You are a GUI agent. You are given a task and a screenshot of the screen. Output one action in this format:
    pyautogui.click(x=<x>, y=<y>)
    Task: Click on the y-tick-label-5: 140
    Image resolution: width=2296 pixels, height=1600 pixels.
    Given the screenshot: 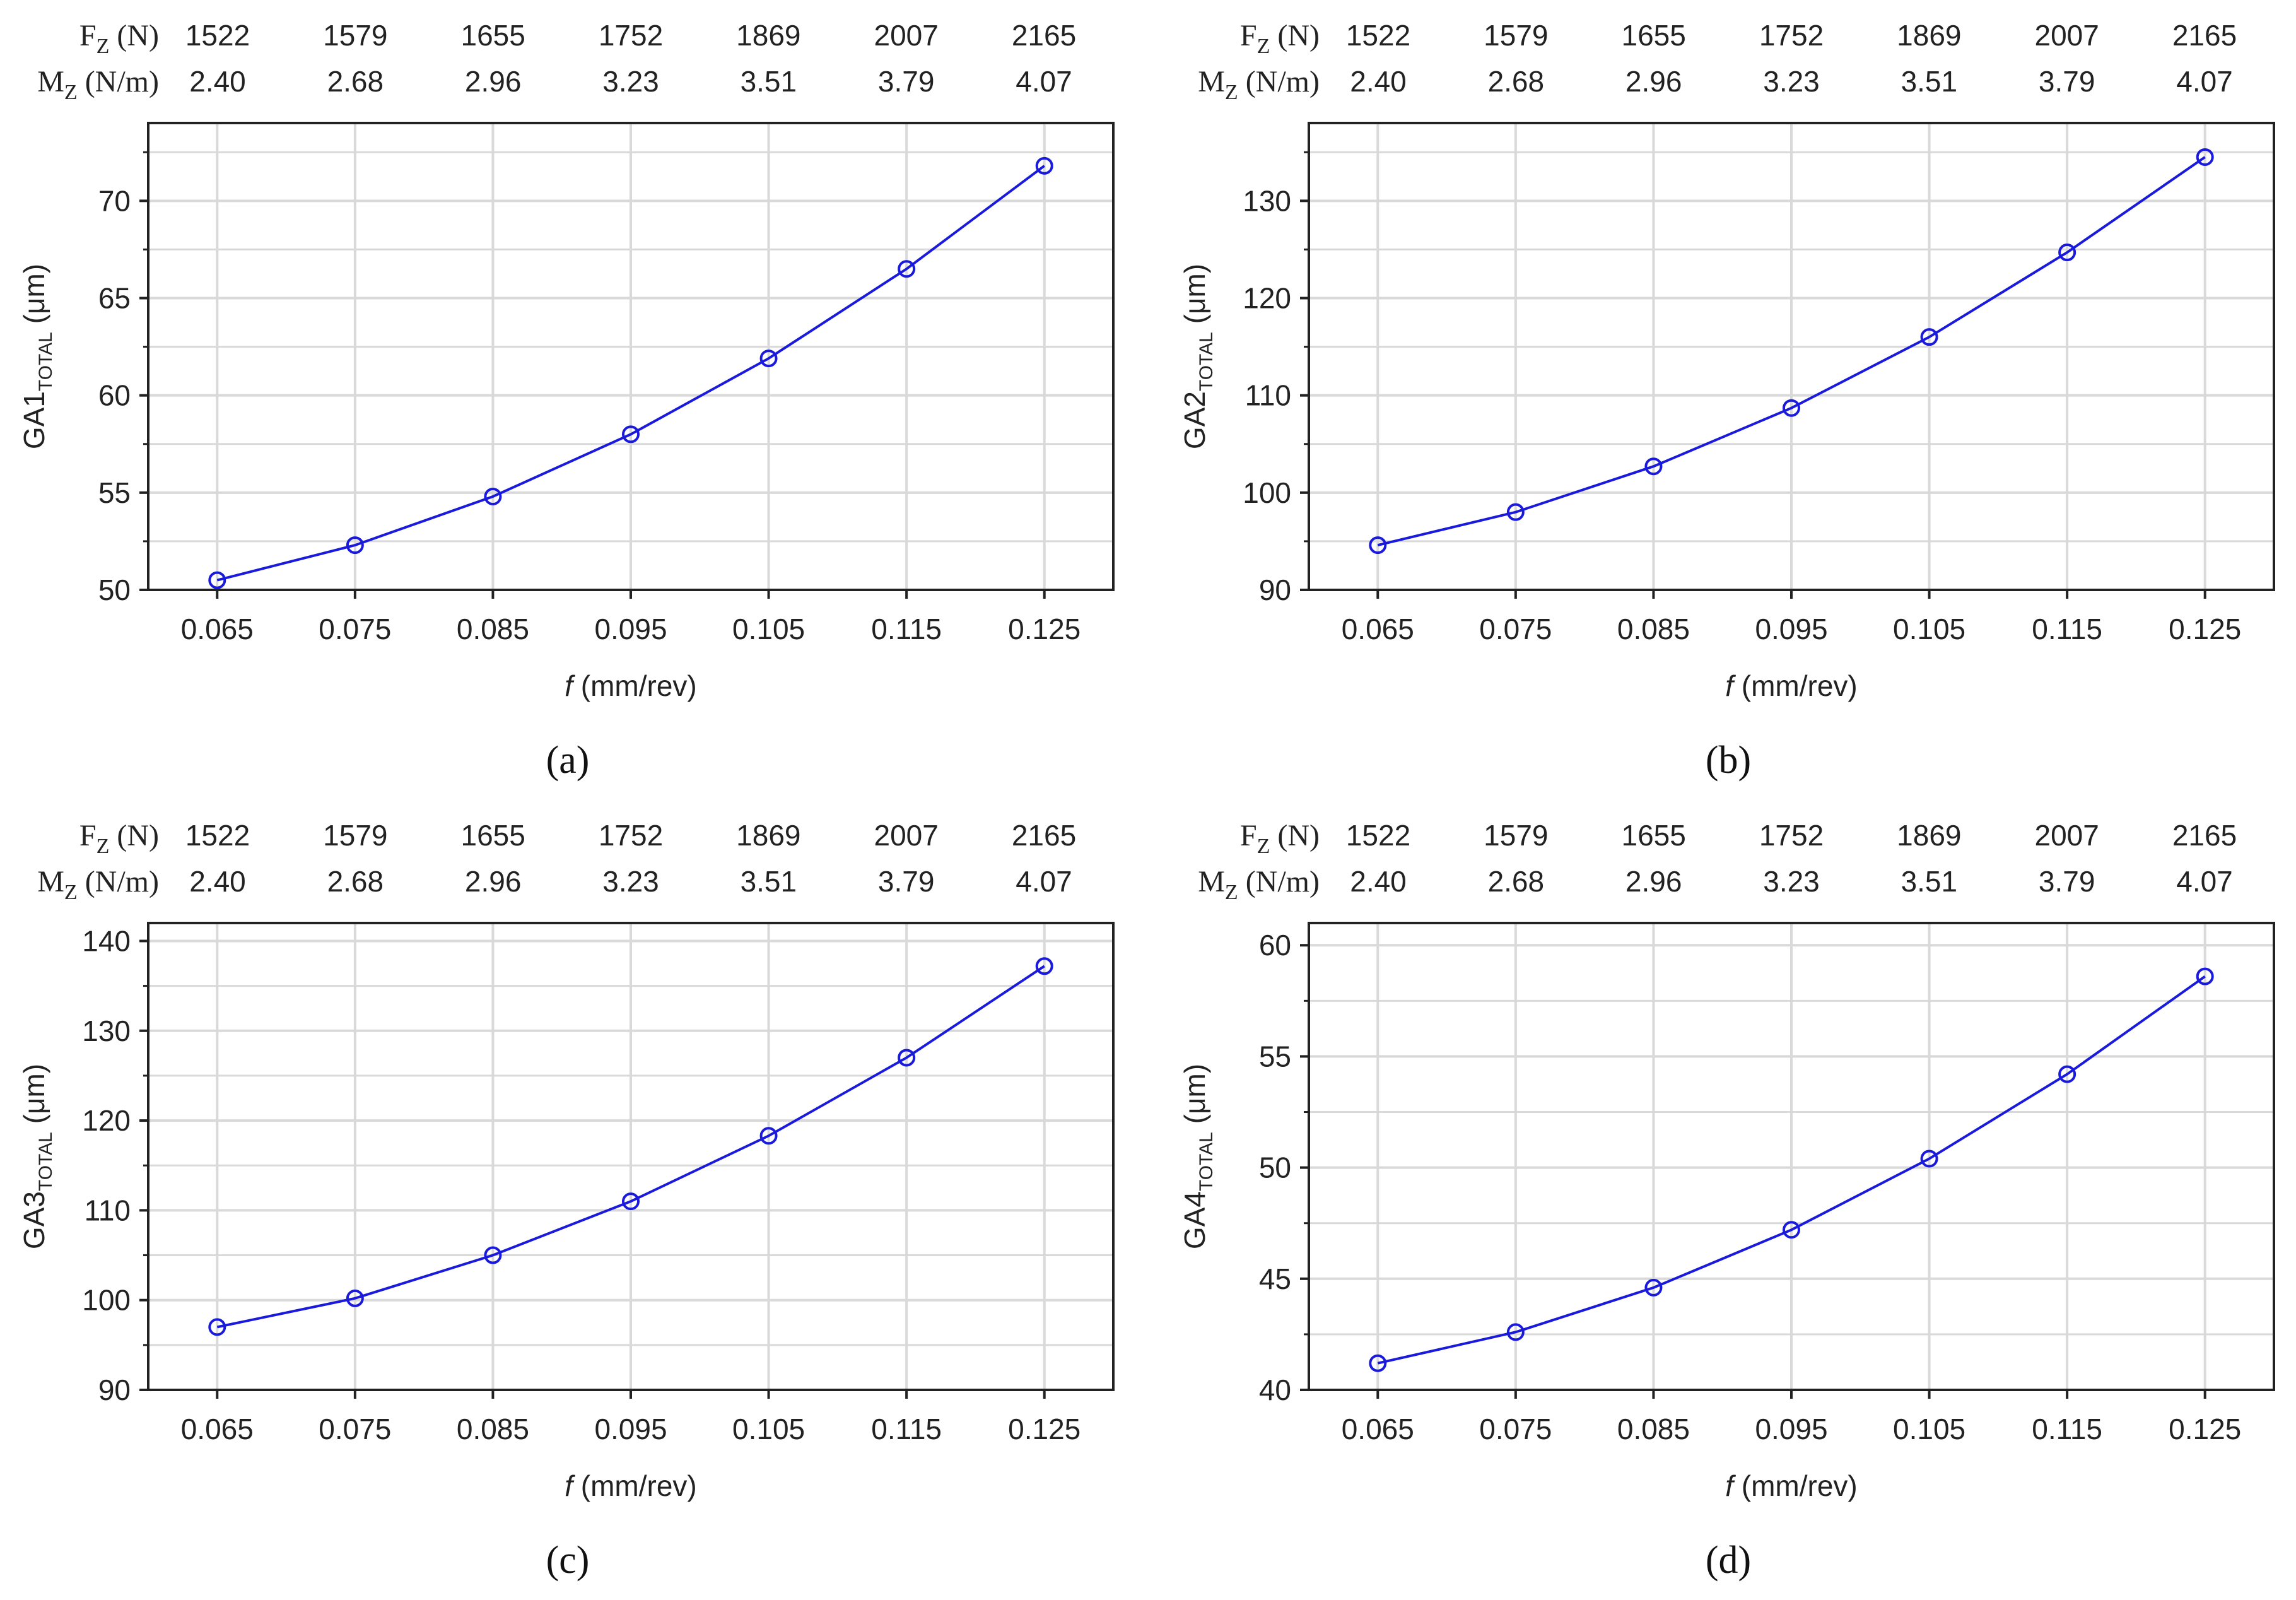 What is the action you would take?
    pyautogui.click(x=106, y=940)
    